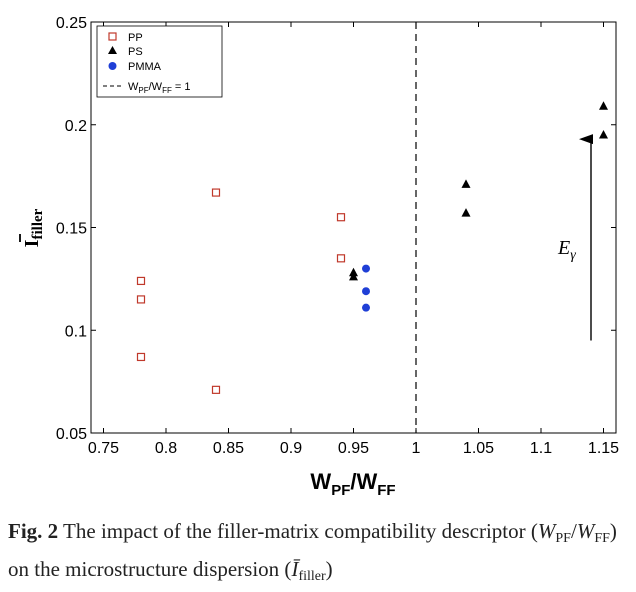 The height and width of the screenshot is (592, 636). I want to click on annotation-label: Eγ, so click(566, 250).